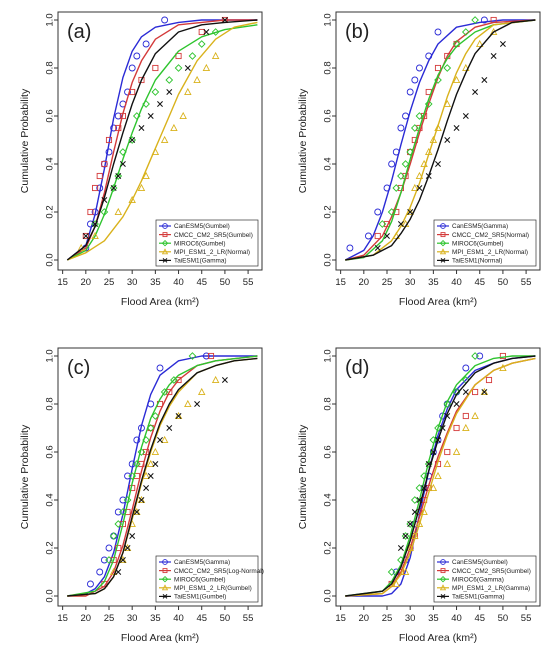 The width and height of the screenshot is (550, 660). What do you see at coordinates (503, 618) in the screenshot?
I see `x-tick-label: 50` at bounding box center [503, 618].